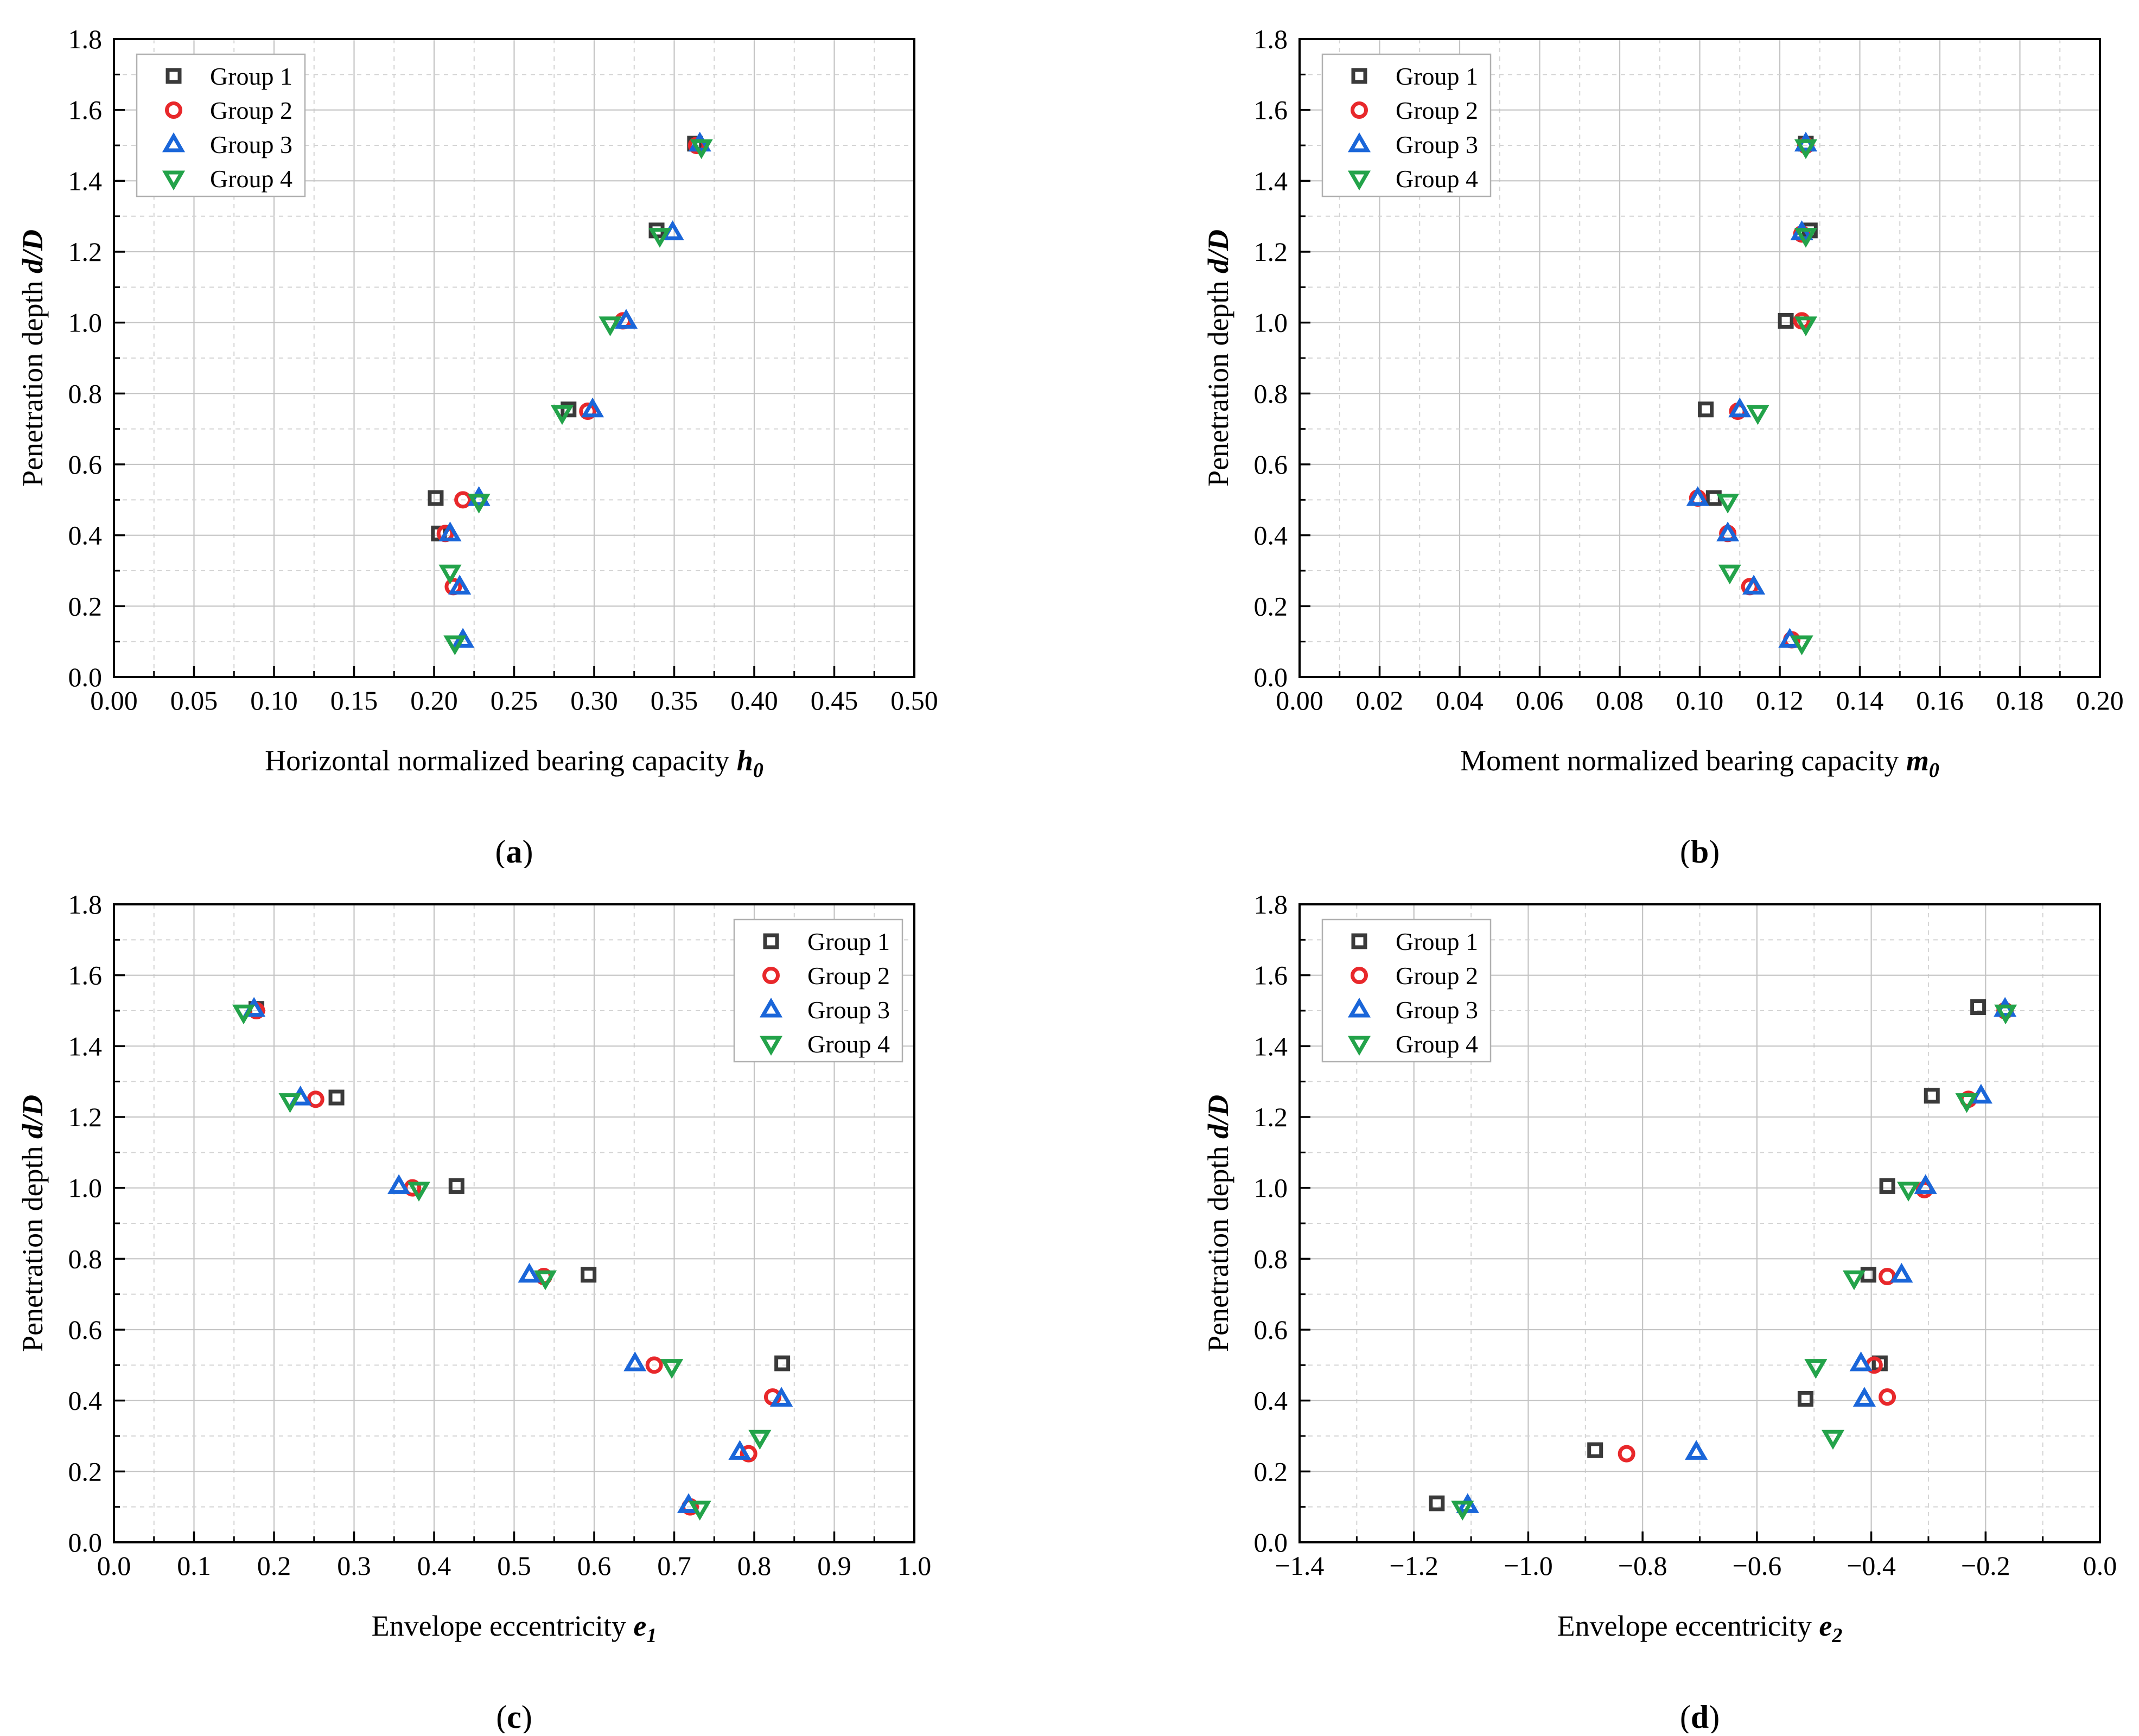 The height and width of the screenshot is (1736, 2139). What do you see at coordinates (194, 700) in the screenshot?
I see `x-tick-label: 0.05` at bounding box center [194, 700].